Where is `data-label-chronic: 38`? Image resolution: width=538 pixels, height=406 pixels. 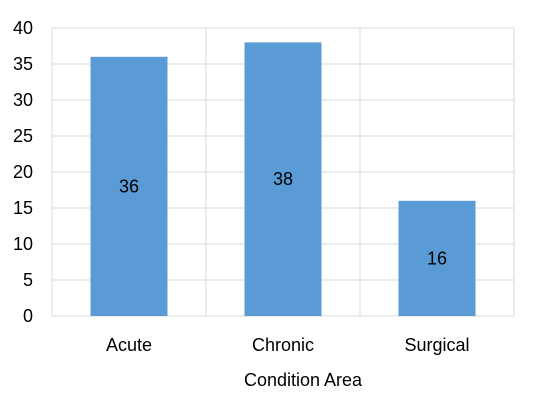
data-label-chronic: 38 is located at coordinates (283, 179).